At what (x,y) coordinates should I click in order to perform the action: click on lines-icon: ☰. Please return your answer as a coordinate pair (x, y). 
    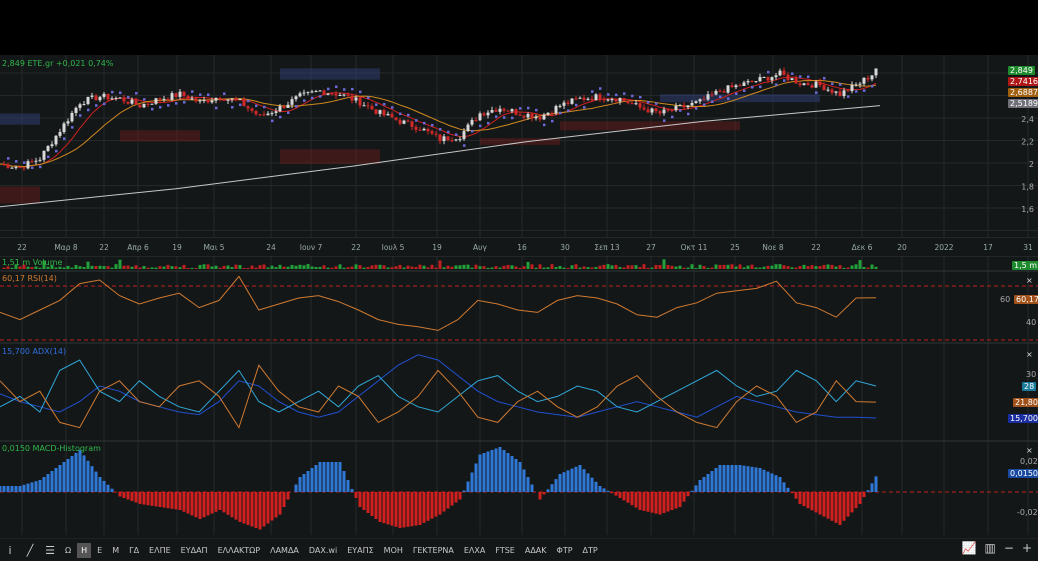
    Looking at the image, I should click on (50, 550).